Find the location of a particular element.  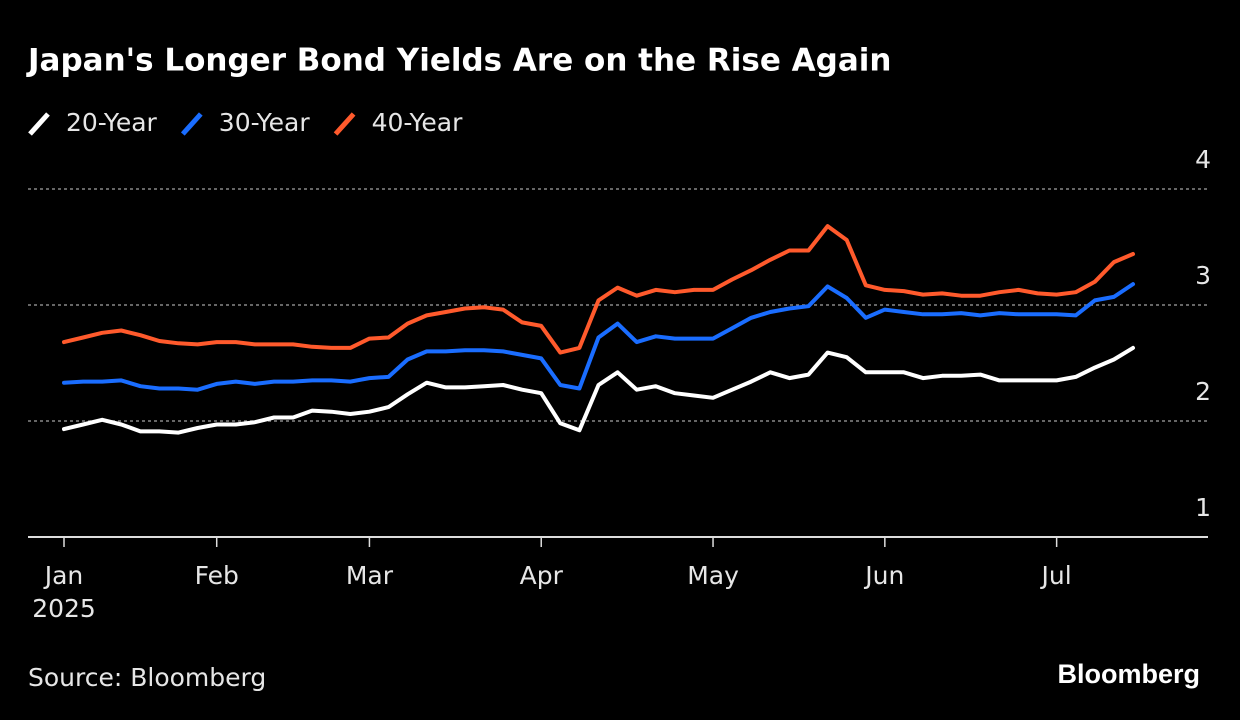

x-tick-label: Apr is located at coordinates (542, 575).